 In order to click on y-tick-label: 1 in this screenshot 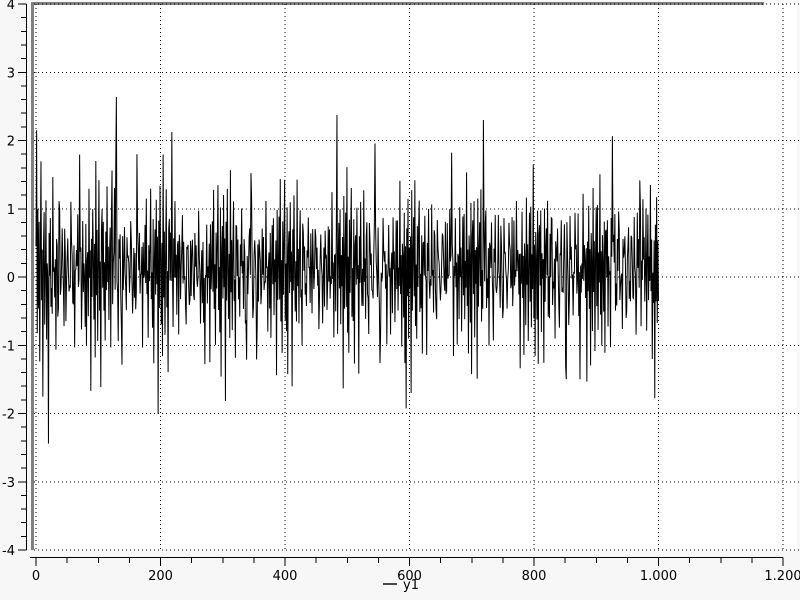, I will do `click(11, 210)`.